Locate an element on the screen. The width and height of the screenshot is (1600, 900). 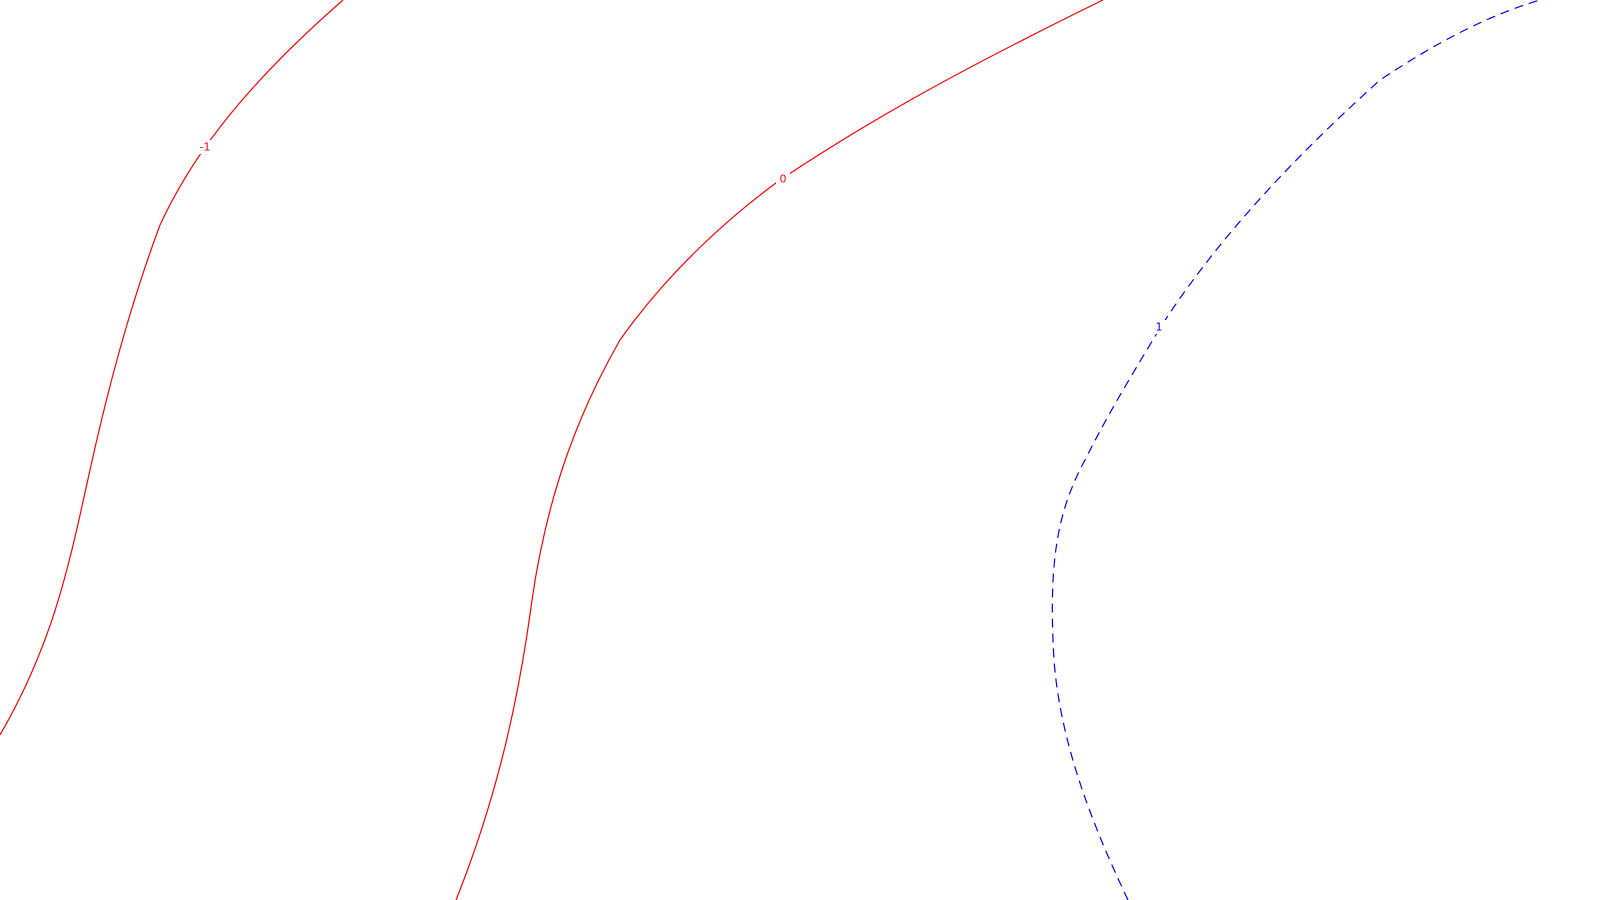
contour-label-0: 0 is located at coordinates (783, 179).